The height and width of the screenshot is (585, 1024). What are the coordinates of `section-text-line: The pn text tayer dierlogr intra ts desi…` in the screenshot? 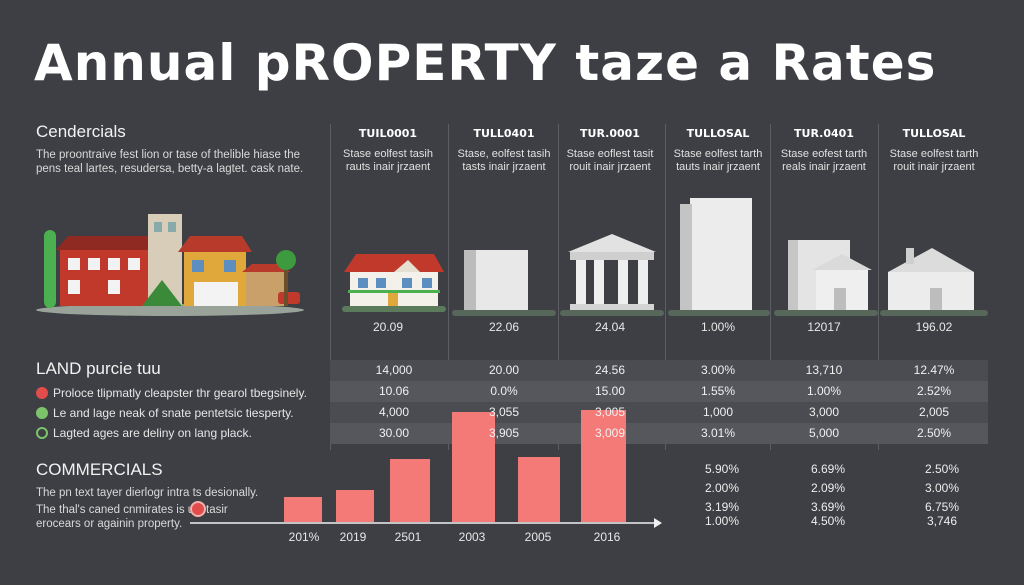 It's located at (147, 493).